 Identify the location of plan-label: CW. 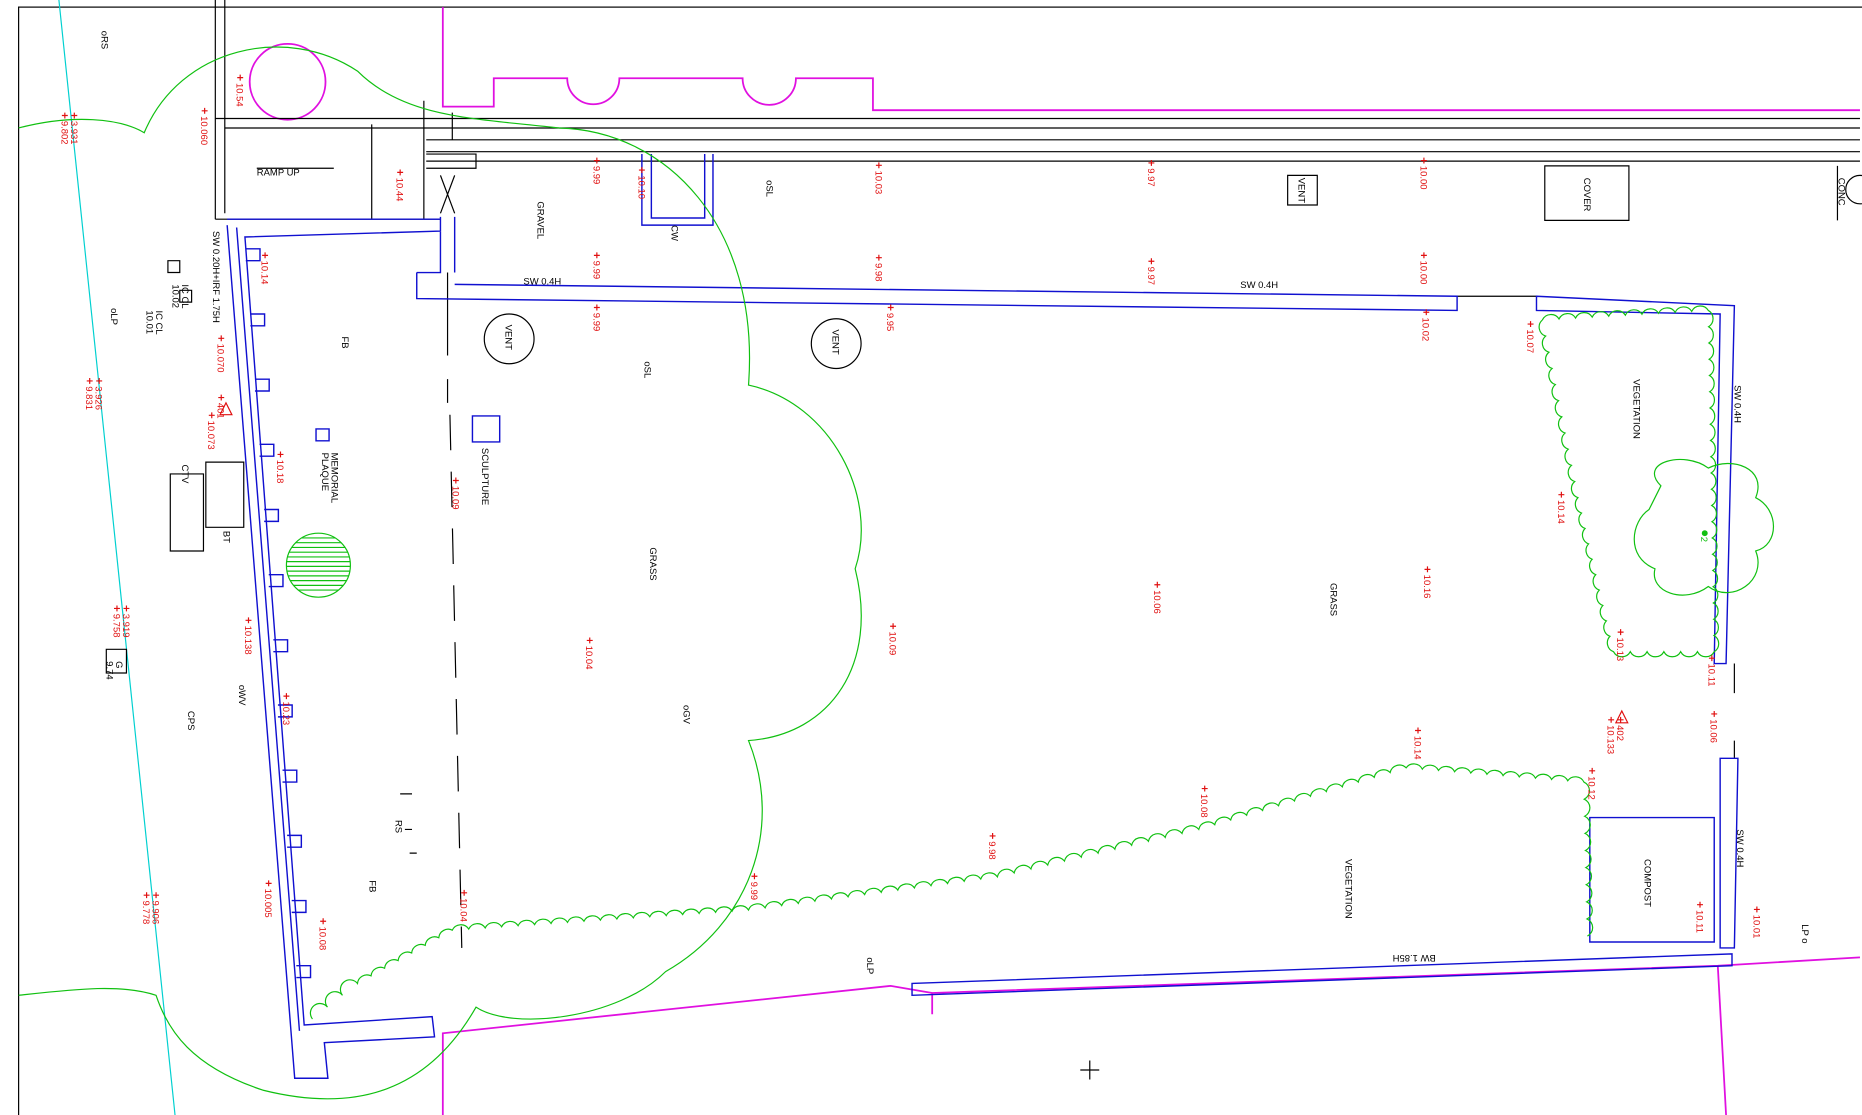
(674, 233).